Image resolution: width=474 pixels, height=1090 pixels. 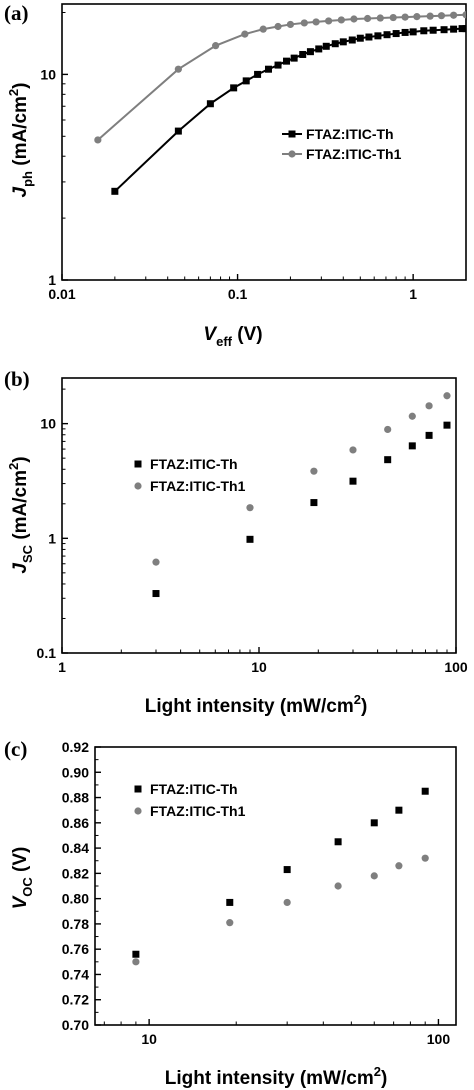 I want to click on panel-c-xlabel: Light intensity (mW/cm2), so click(x=276, y=1076).